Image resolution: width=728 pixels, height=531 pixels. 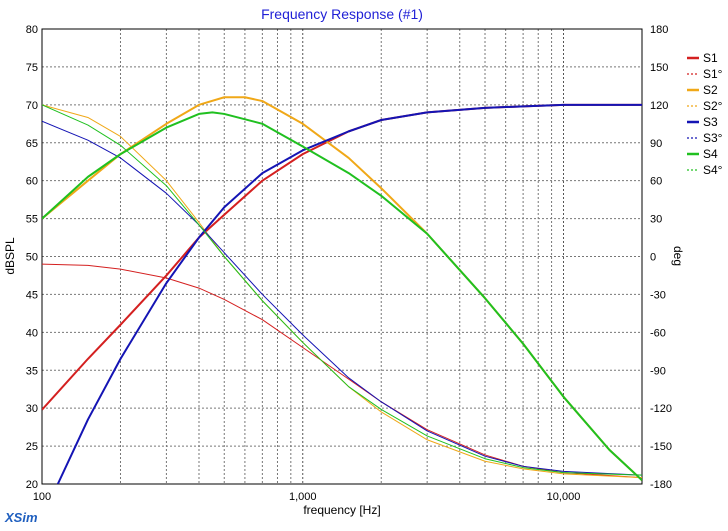 What do you see at coordinates (32, 258) in the screenshot?
I see `y-tick-label: 50` at bounding box center [32, 258].